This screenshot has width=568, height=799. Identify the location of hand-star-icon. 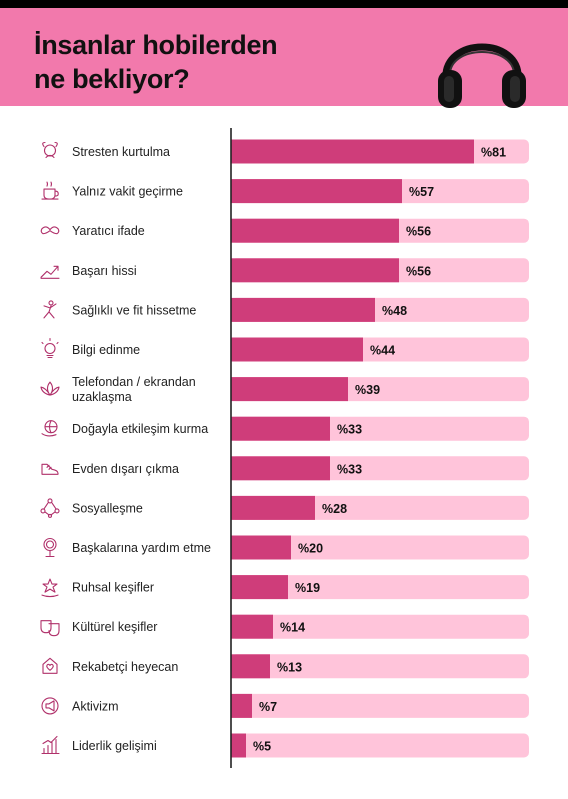
(50, 588).